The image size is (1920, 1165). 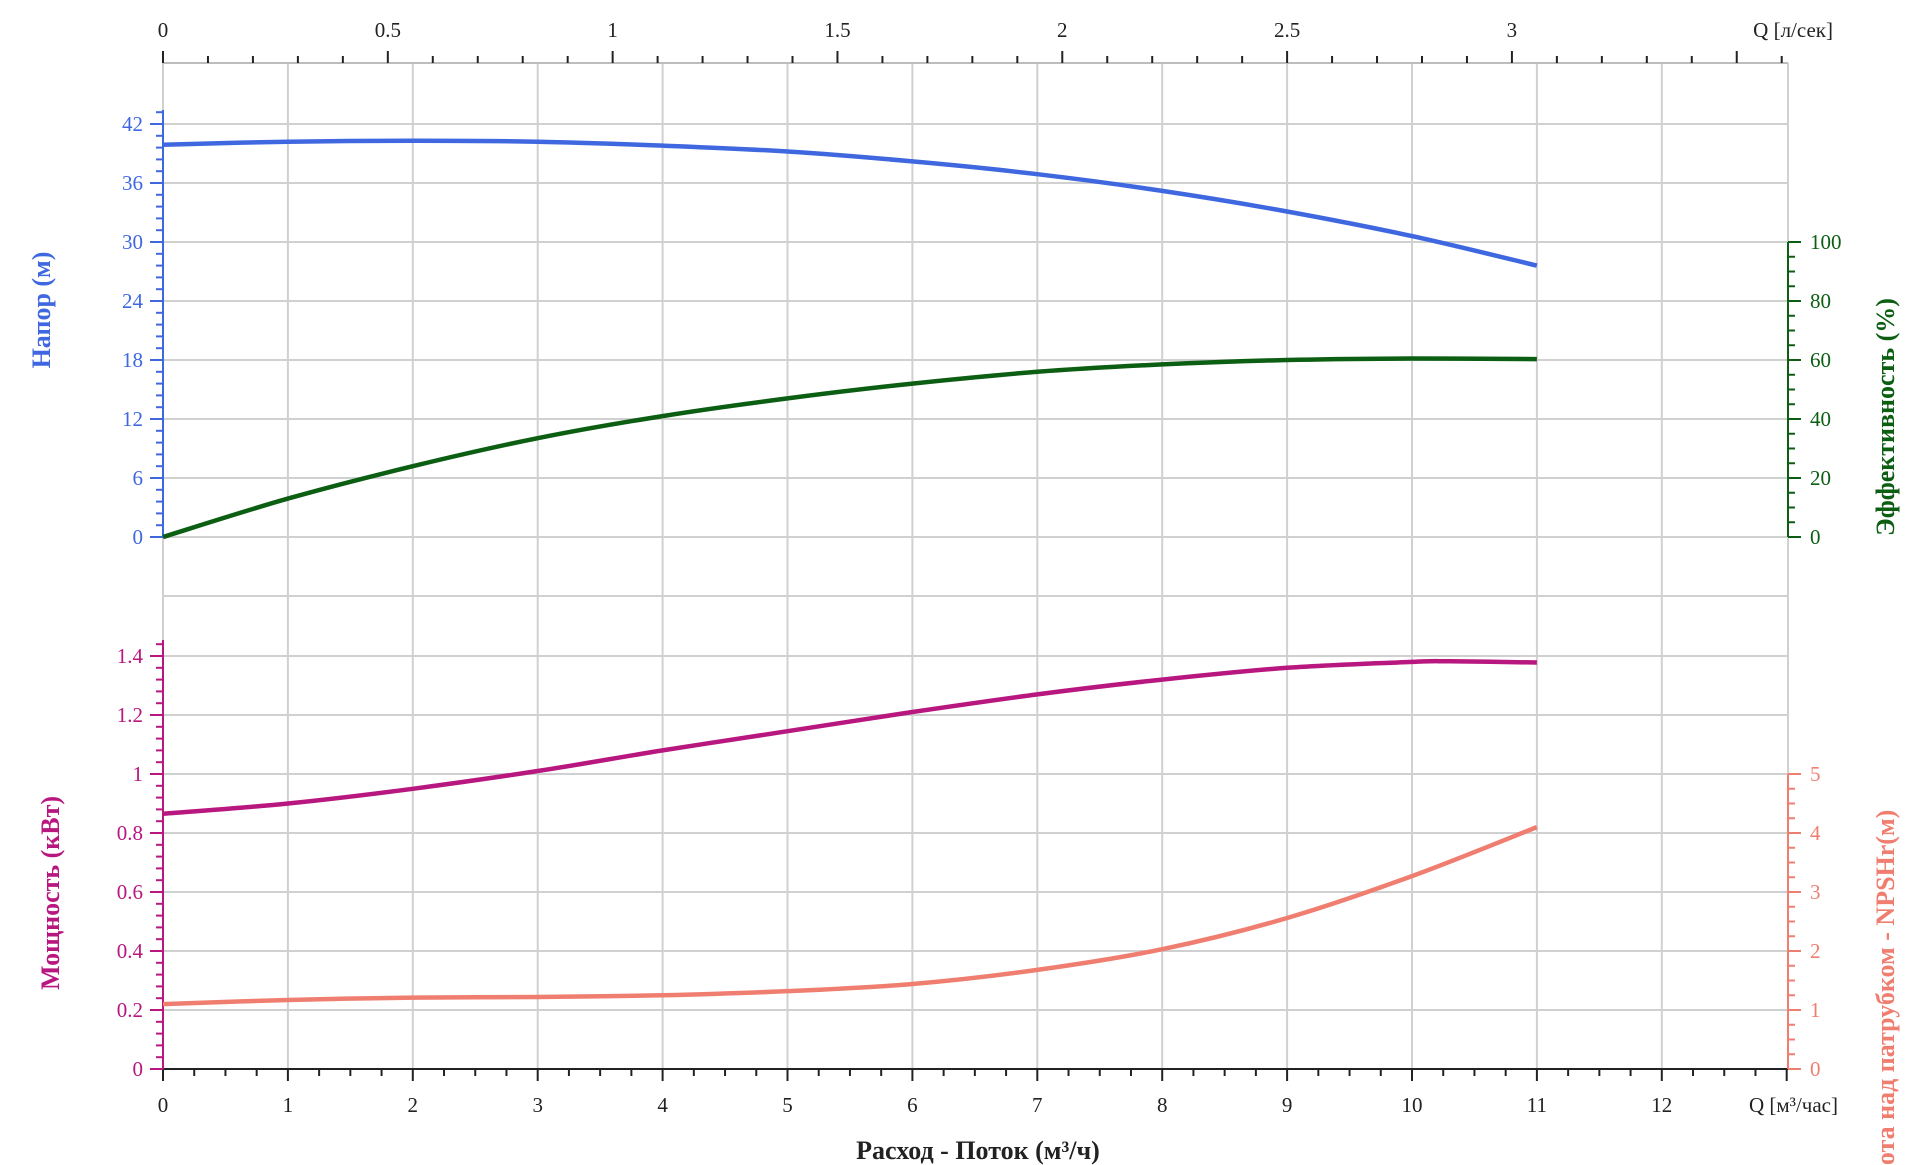 I want to click on top-axis-tick-label: 1, so click(x=612, y=30).